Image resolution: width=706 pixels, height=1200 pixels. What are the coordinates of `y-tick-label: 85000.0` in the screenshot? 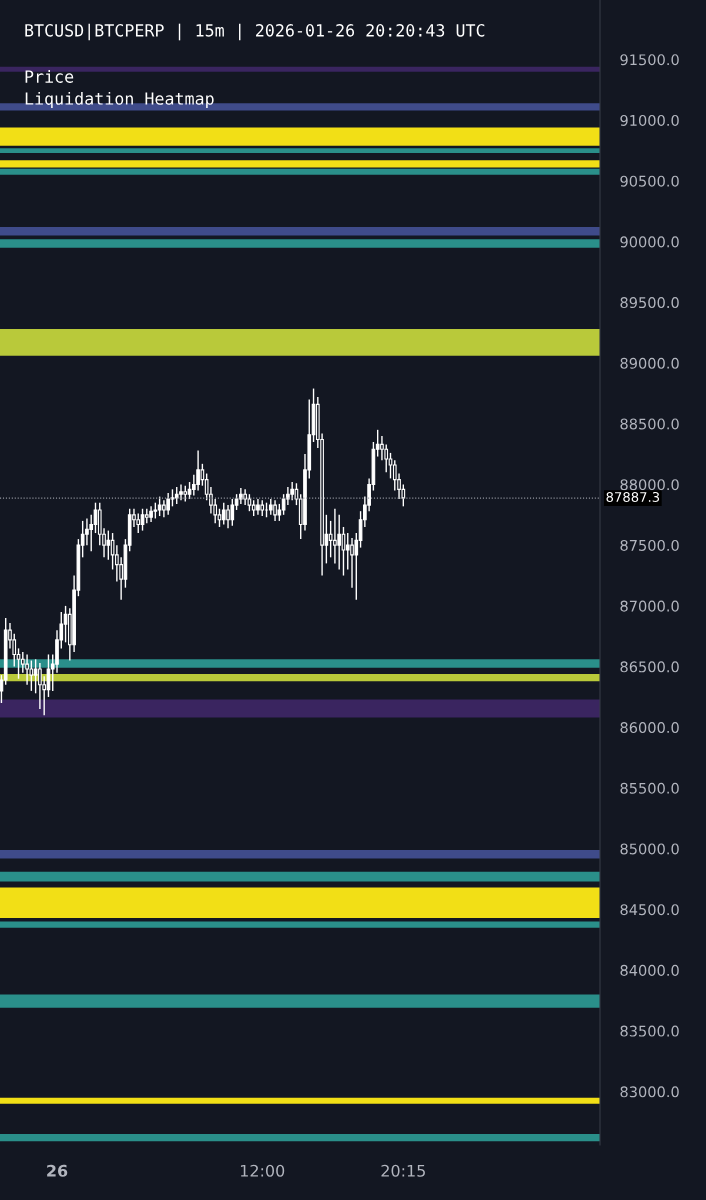 It's located at (649, 849).